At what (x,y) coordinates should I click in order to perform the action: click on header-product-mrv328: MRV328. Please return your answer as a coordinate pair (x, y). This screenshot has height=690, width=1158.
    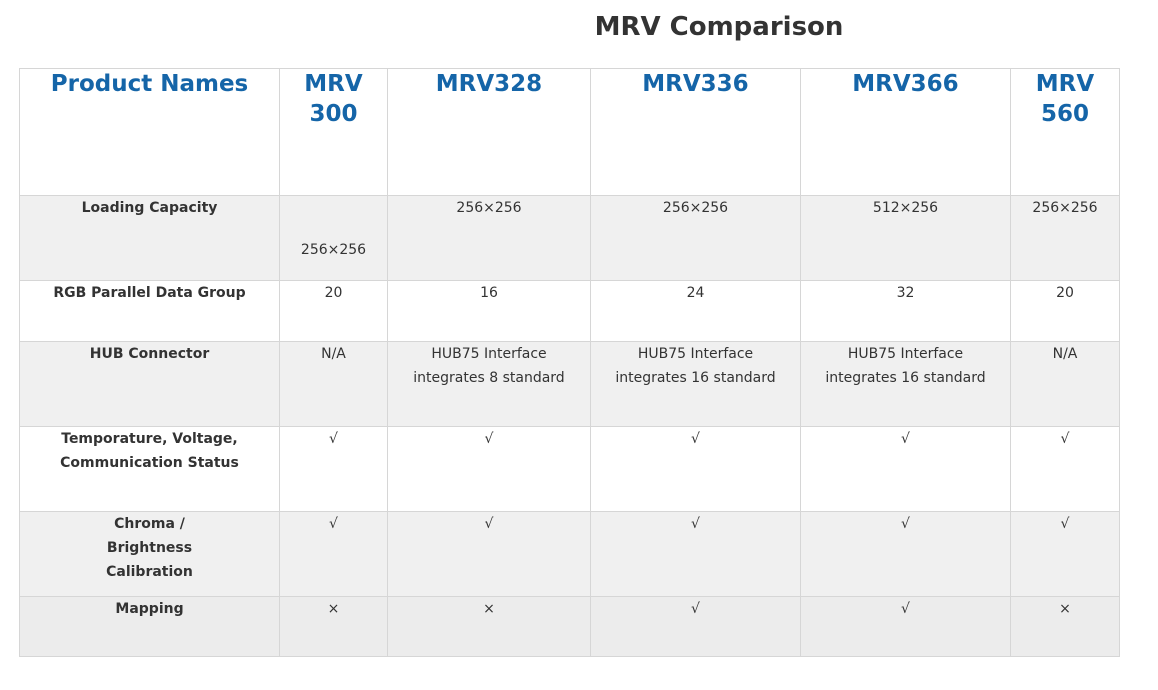
    Looking at the image, I should click on (489, 132).